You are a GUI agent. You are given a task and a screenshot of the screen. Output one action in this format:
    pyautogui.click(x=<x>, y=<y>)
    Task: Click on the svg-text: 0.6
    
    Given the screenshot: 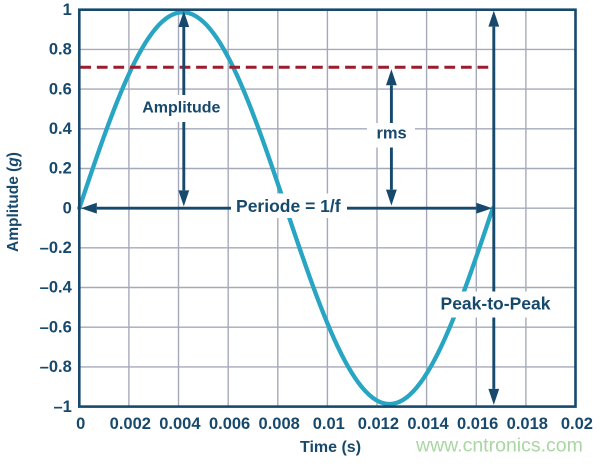 What is the action you would take?
    pyautogui.click(x=60, y=89)
    